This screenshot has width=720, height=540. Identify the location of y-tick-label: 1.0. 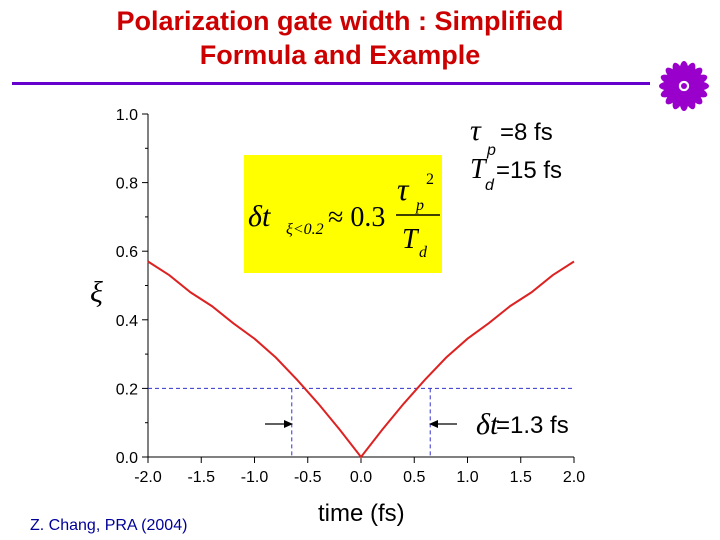
(127, 115).